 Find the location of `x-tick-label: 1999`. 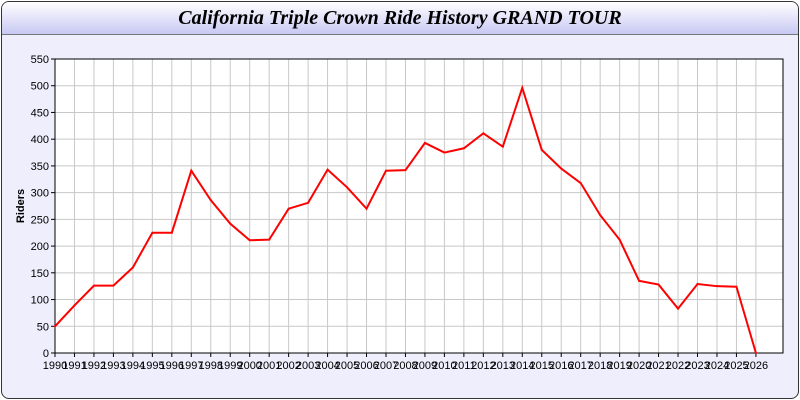

x-tick-label: 1999 is located at coordinates (230, 366).